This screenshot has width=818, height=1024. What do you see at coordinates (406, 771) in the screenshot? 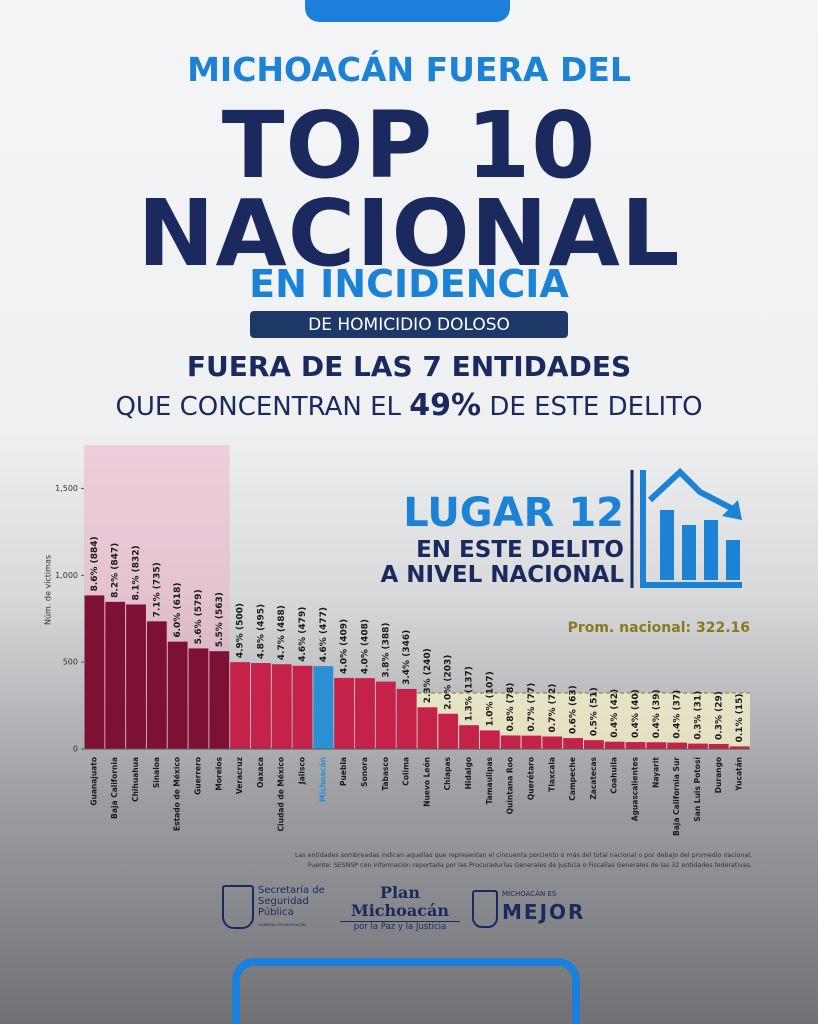
I see `x-tick-label: Colima` at bounding box center [406, 771].